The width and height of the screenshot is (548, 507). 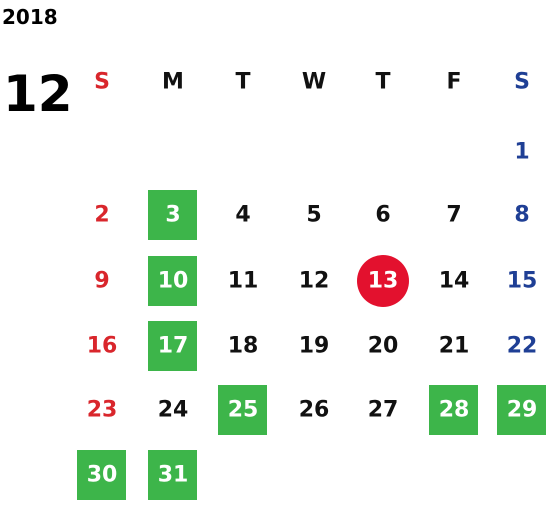 I want to click on day-number: 24, so click(x=173, y=410).